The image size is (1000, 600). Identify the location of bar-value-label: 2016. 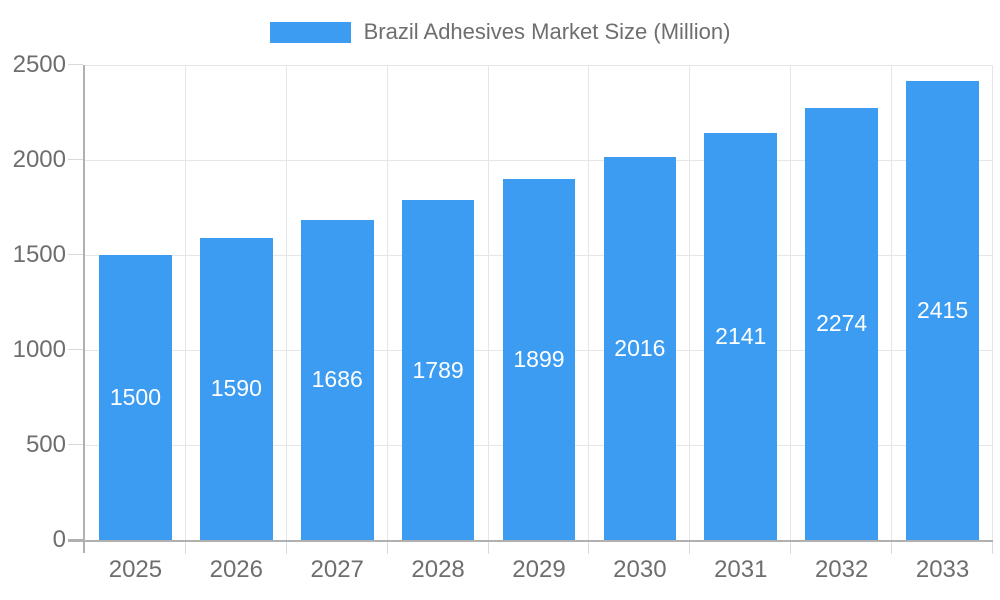
(640, 347).